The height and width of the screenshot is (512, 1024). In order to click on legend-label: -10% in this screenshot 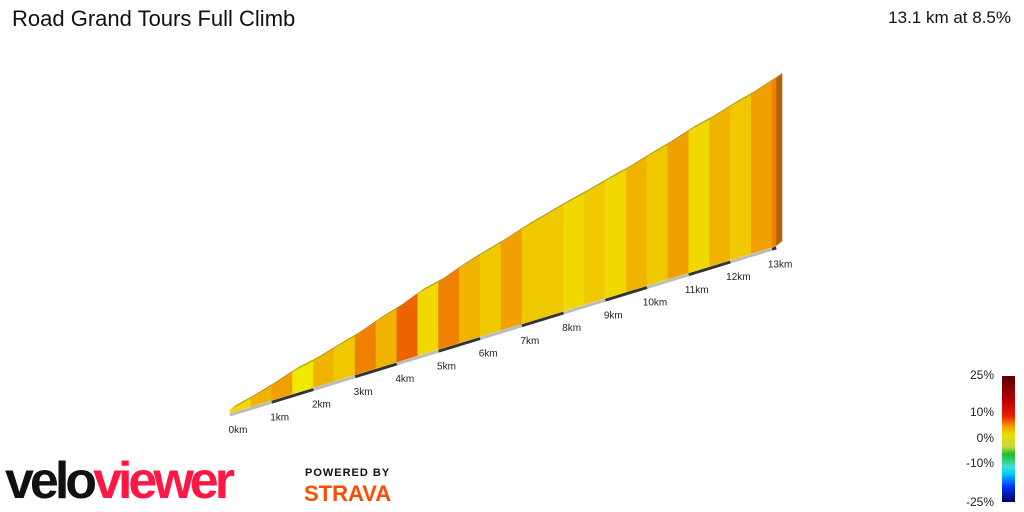, I will do `click(979, 463)`.